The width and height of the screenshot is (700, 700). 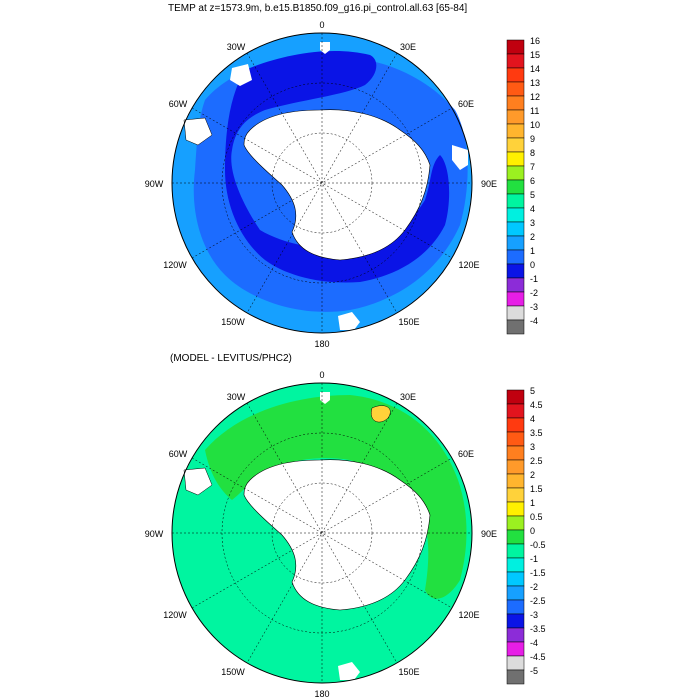 I want to click on panel-title-bottom: (MODEL - LEVITUS/PHC2), so click(x=231, y=358).